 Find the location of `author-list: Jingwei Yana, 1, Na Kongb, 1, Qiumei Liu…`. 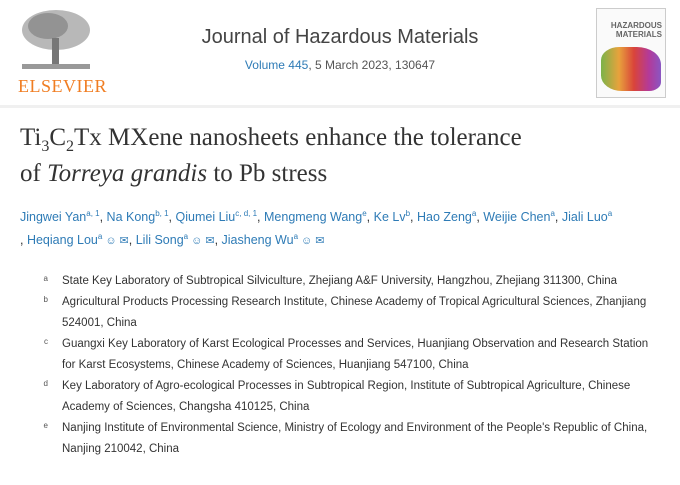

author-list: Jingwei Yana, 1, Na Kongb, 1, Qiumei Liu… is located at coordinates (316, 227).